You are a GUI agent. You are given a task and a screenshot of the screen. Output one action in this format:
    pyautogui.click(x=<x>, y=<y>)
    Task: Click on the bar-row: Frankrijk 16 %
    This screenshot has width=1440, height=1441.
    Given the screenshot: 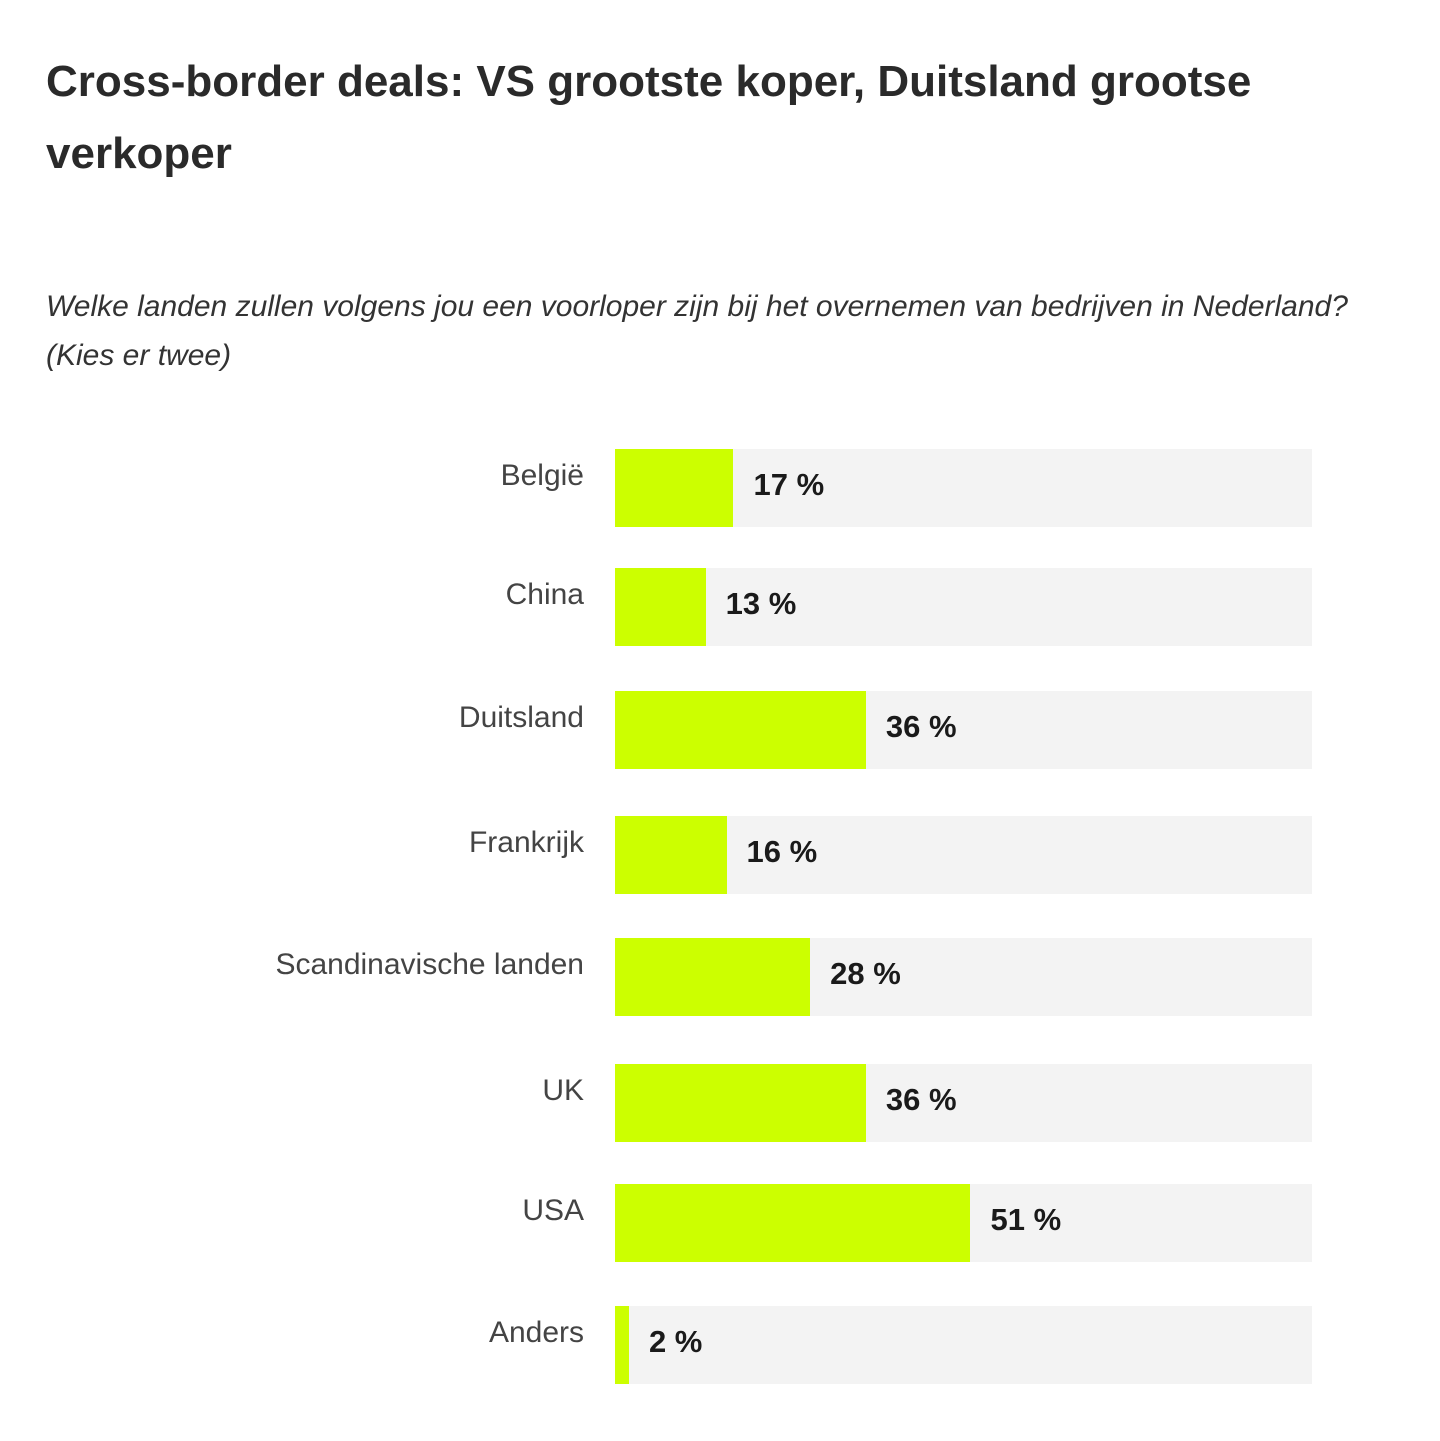 What is the action you would take?
    pyautogui.click(x=720, y=855)
    